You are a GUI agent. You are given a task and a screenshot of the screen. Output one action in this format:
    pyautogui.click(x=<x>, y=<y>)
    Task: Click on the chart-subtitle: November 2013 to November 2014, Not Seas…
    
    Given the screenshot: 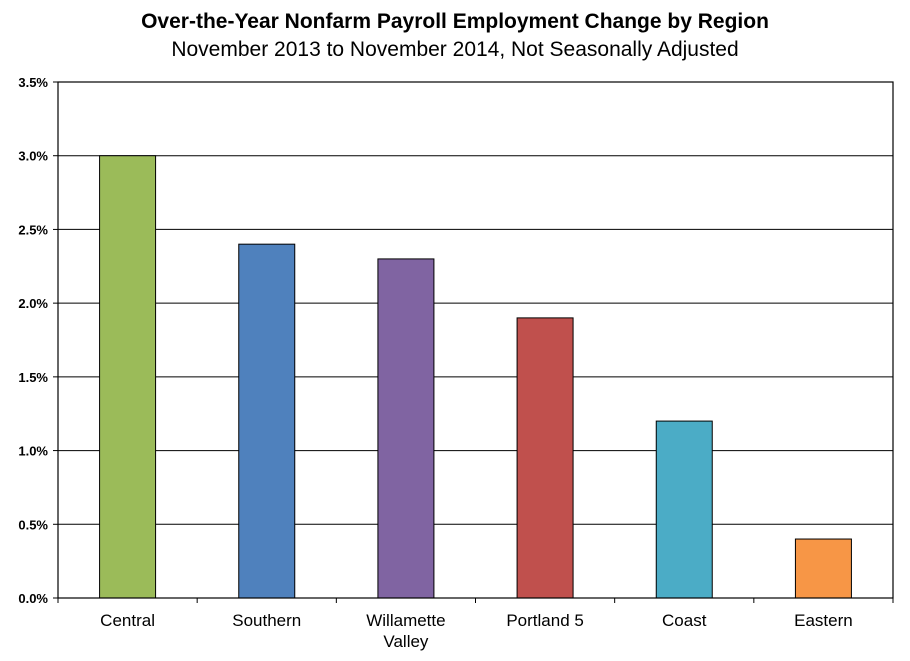 What is the action you would take?
    pyautogui.click(x=455, y=49)
    